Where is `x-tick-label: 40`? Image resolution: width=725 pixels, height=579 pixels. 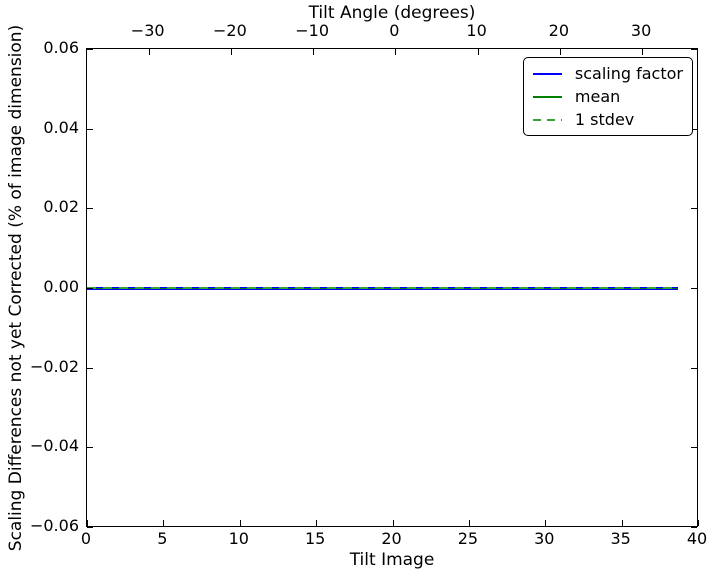
x-tick-label: 40 is located at coordinates (697, 538).